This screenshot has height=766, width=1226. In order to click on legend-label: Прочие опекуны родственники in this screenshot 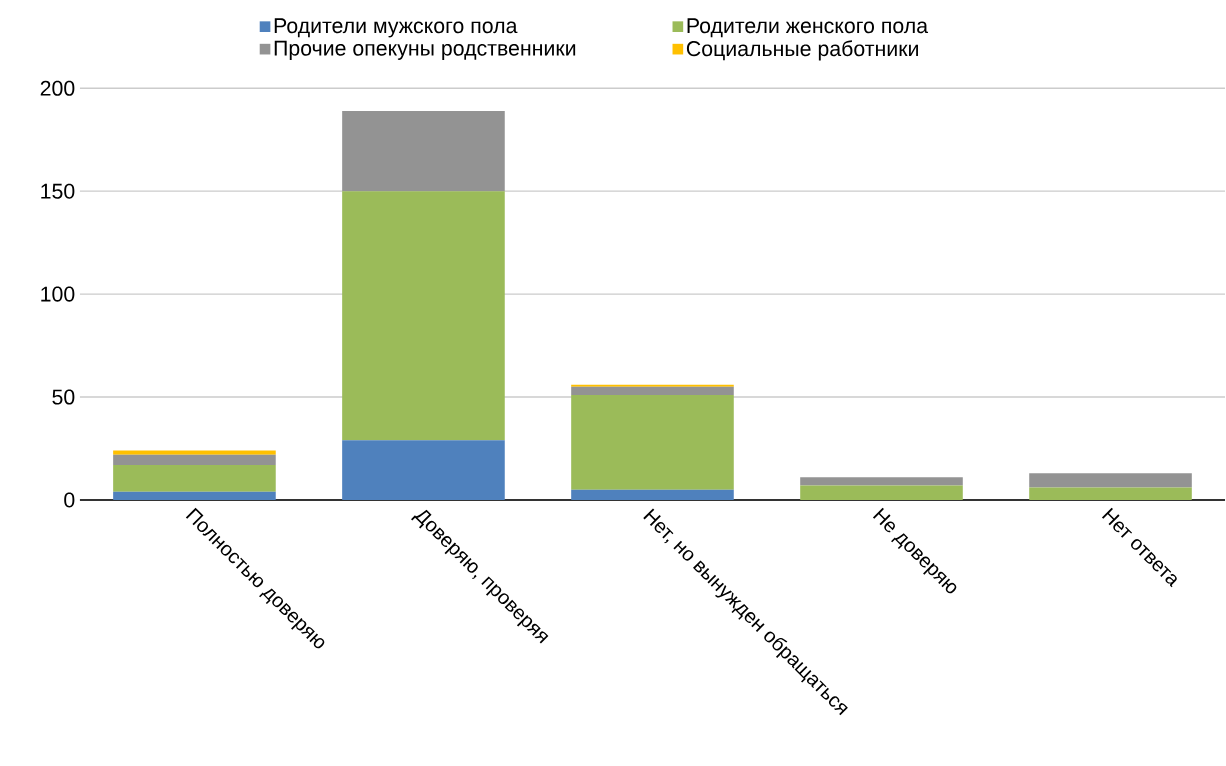, I will do `click(425, 50)`.